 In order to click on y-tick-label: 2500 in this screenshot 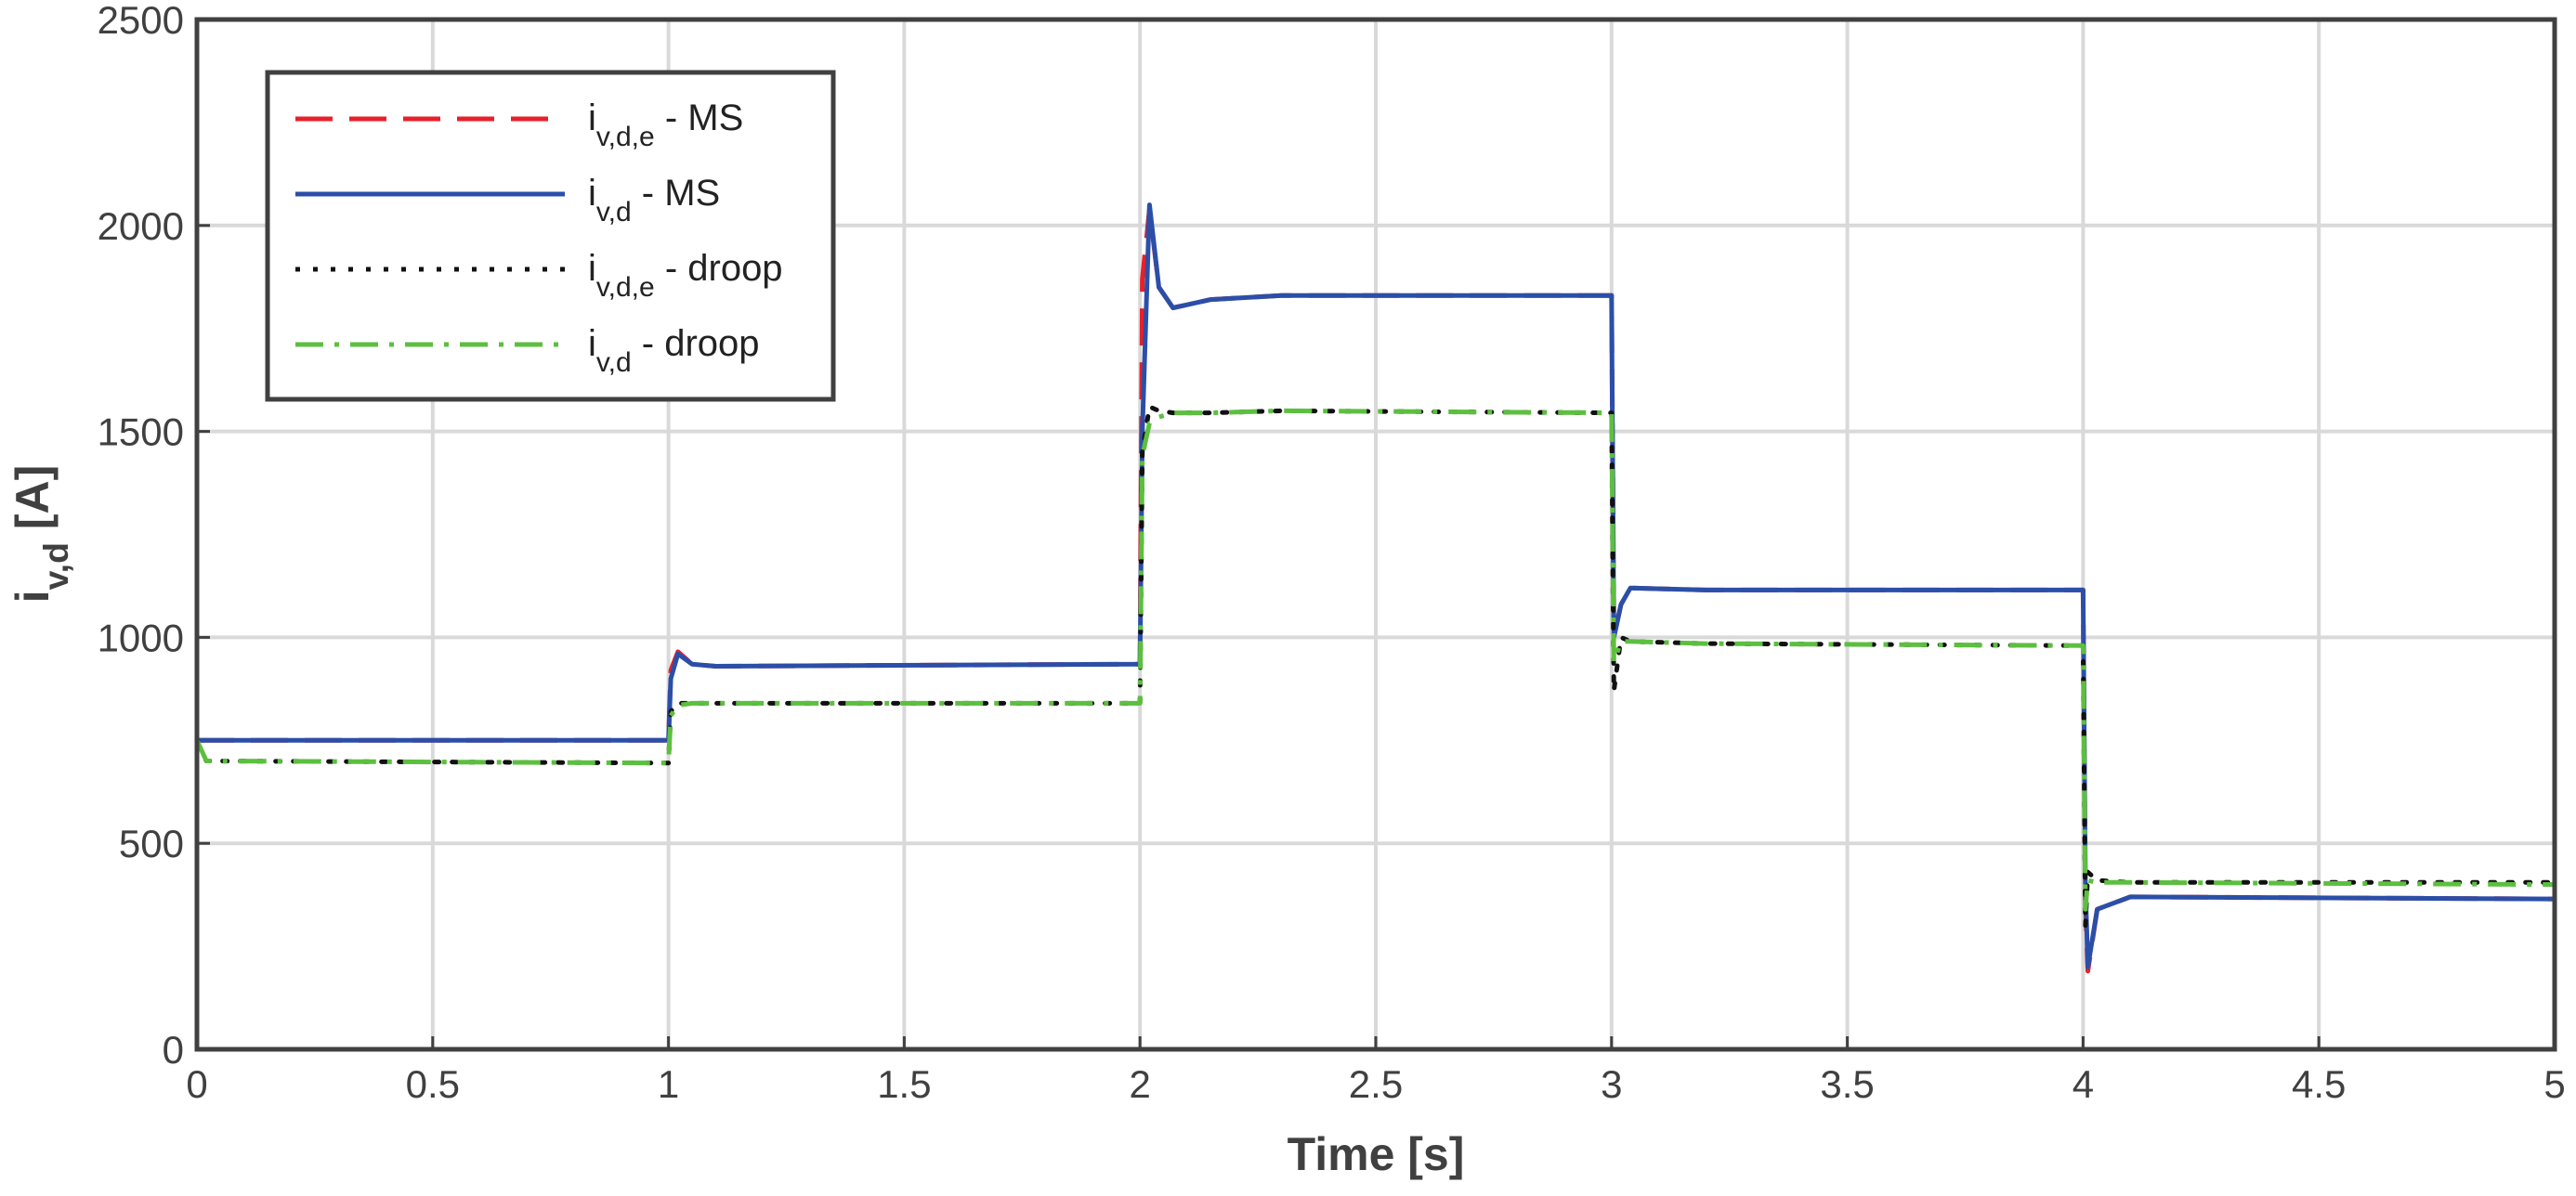, I will do `click(141, 21)`.